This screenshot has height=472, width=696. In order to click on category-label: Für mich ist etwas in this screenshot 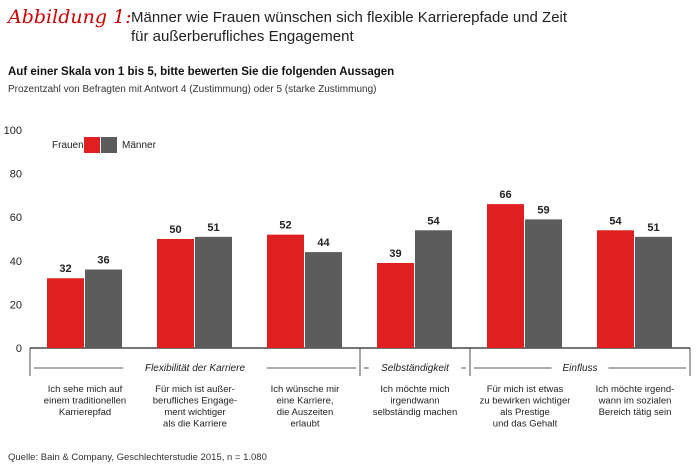, I will do `click(525, 389)`.